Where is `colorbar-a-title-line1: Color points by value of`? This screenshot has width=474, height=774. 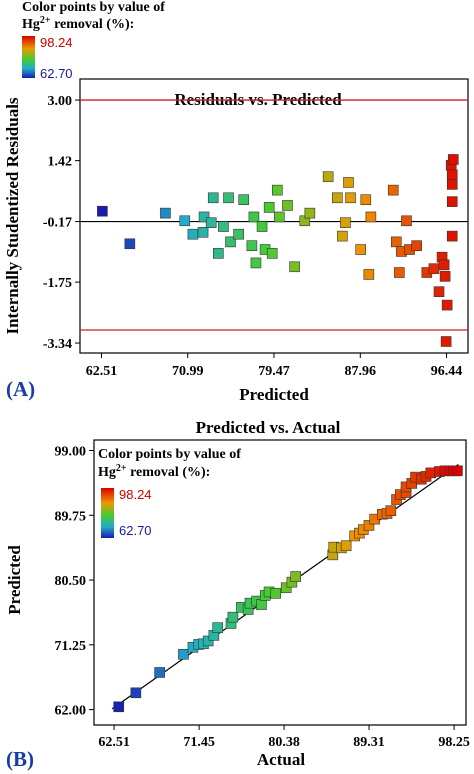 colorbar-a-title-line1: Color points by value of is located at coordinates (93, 7).